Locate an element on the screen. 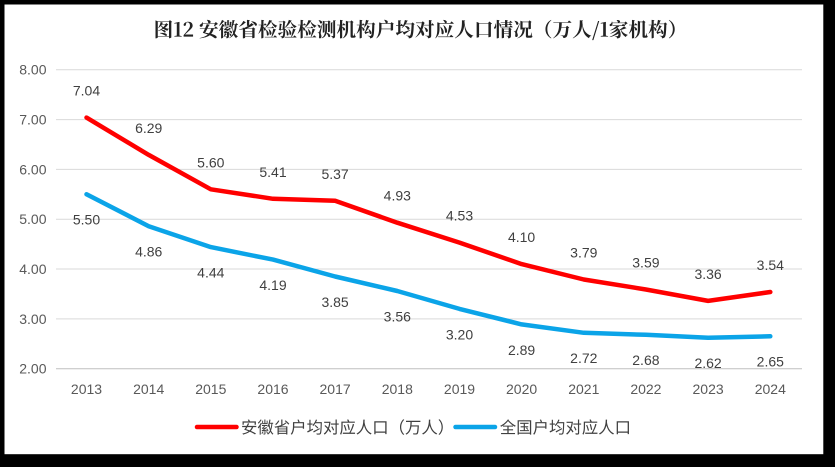  svg-text: 5.00 is located at coordinates (32, 219).